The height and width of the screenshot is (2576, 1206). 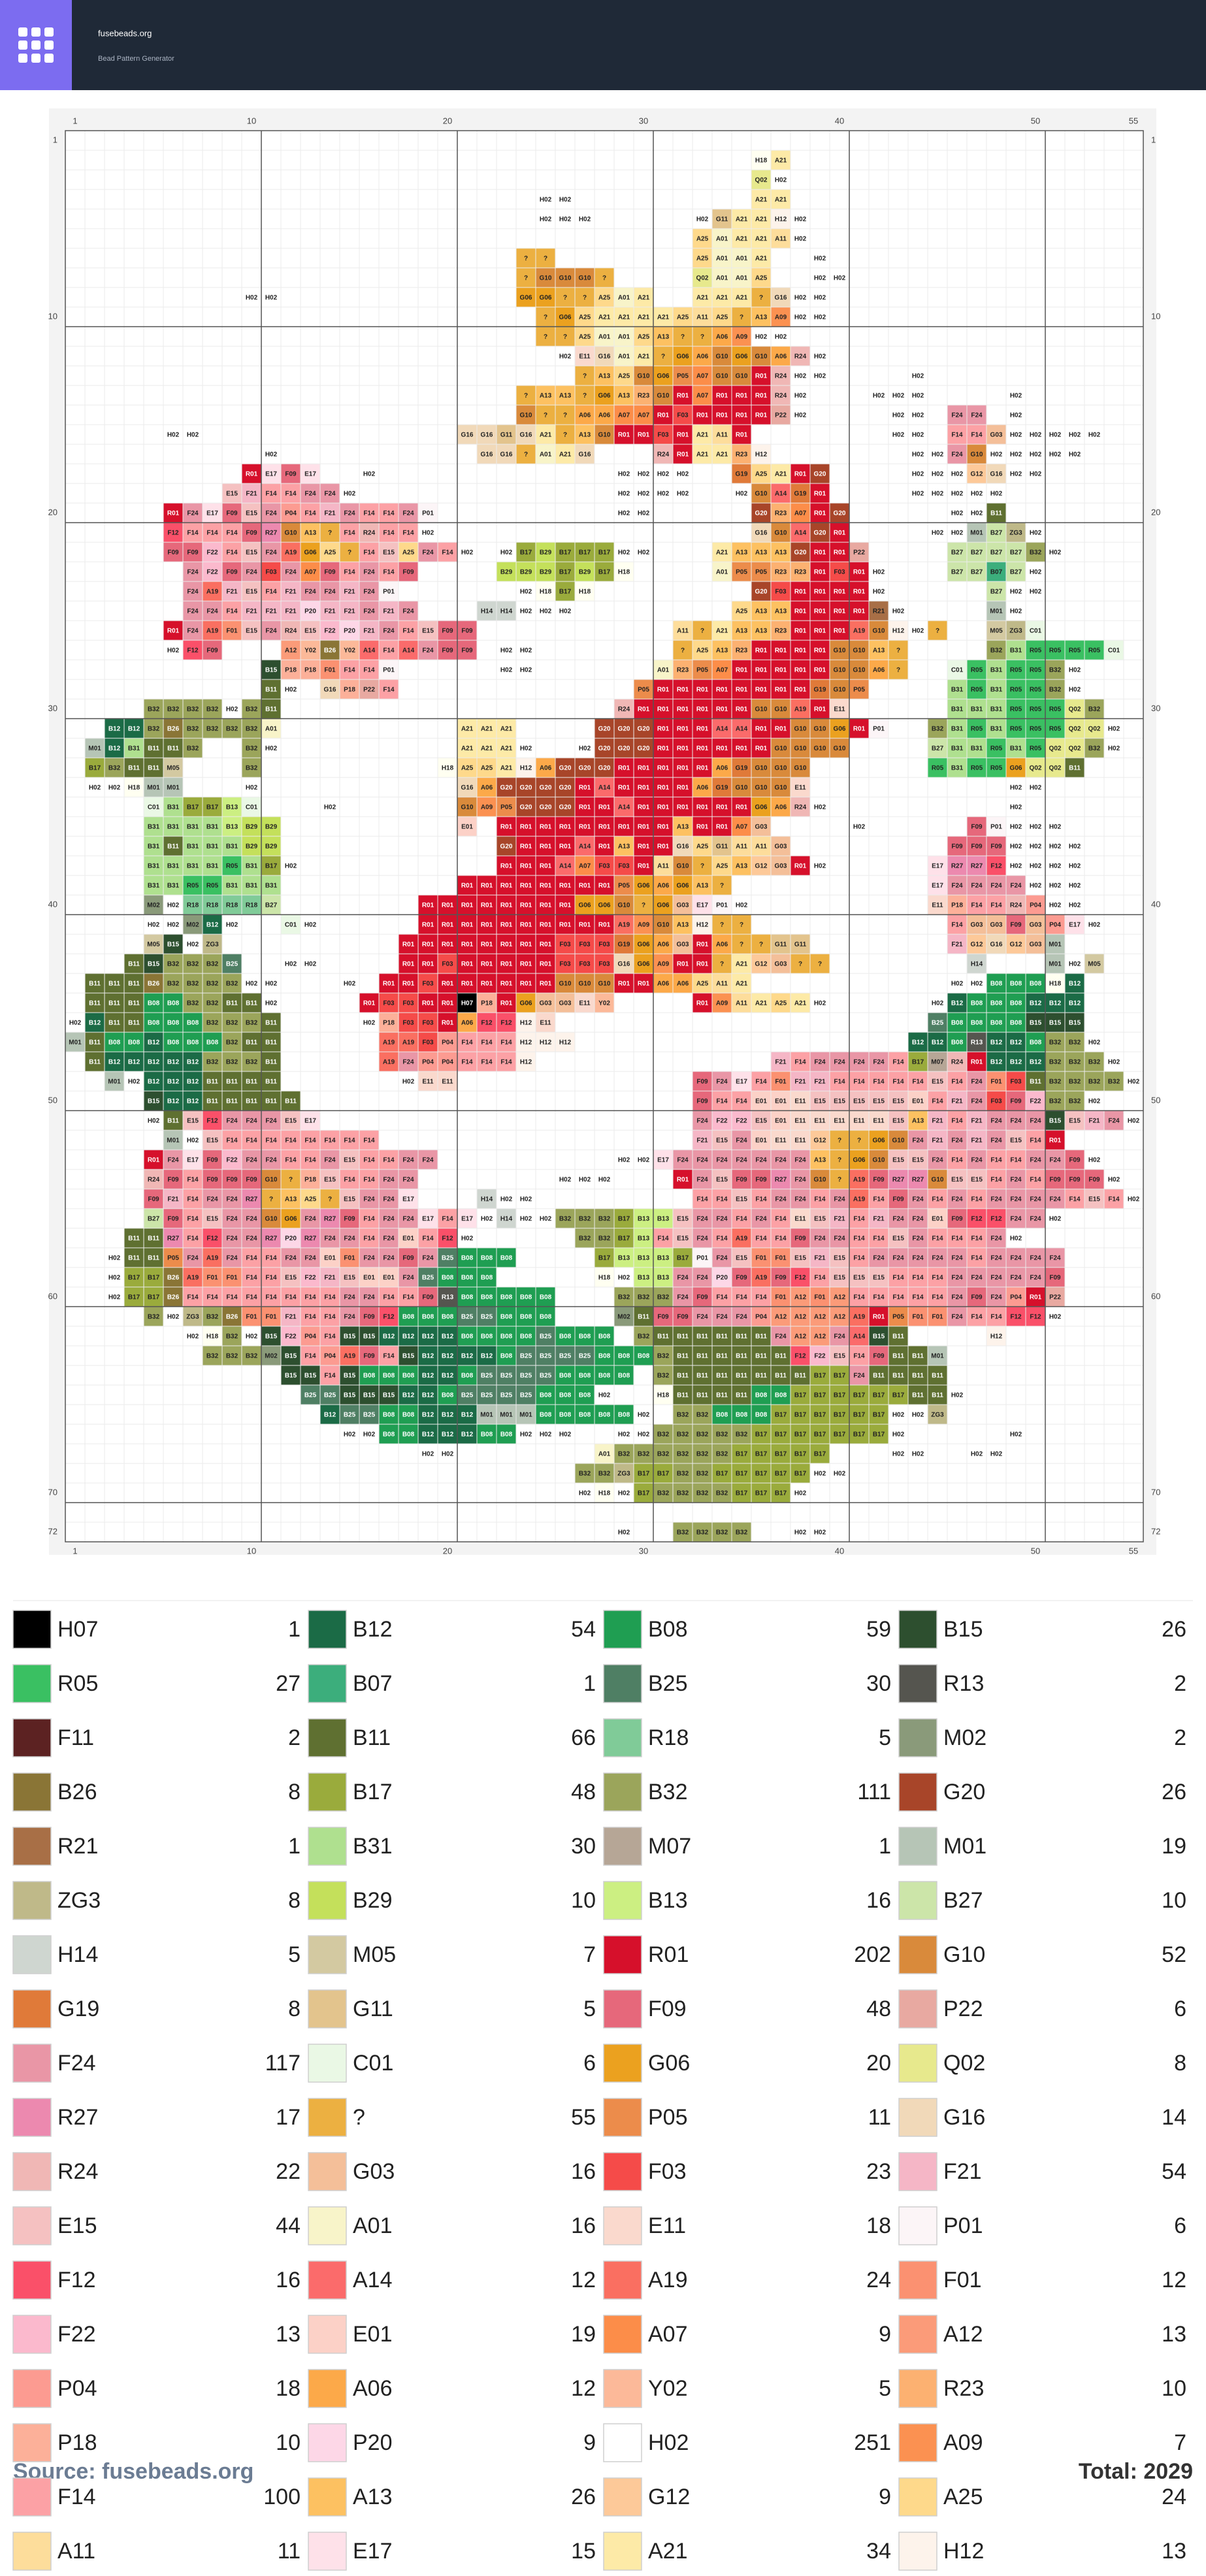 What do you see at coordinates (668, 2442) in the screenshot?
I see `legend-code: H02` at bounding box center [668, 2442].